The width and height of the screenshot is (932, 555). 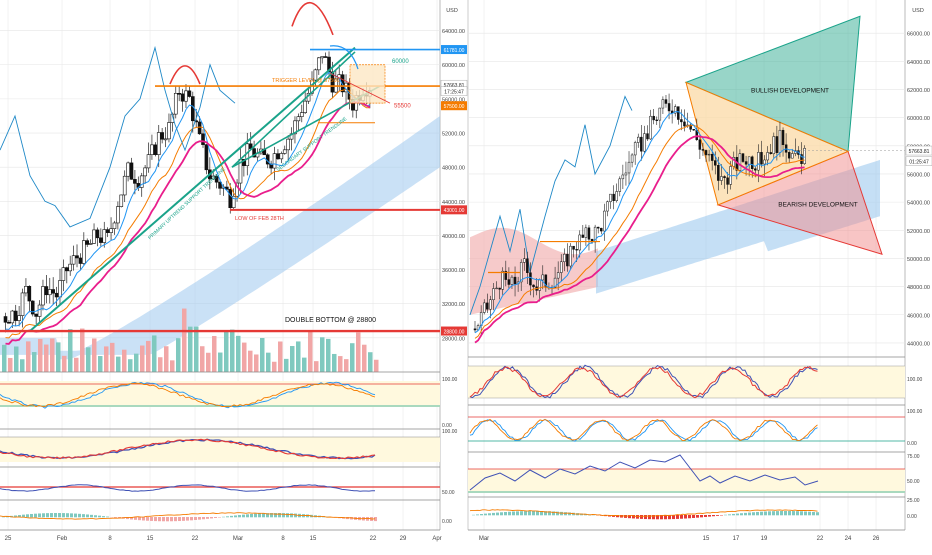 What do you see at coordinates (195, 539) in the screenshot?
I see `left-x-label: 22` at bounding box center [195, 539].